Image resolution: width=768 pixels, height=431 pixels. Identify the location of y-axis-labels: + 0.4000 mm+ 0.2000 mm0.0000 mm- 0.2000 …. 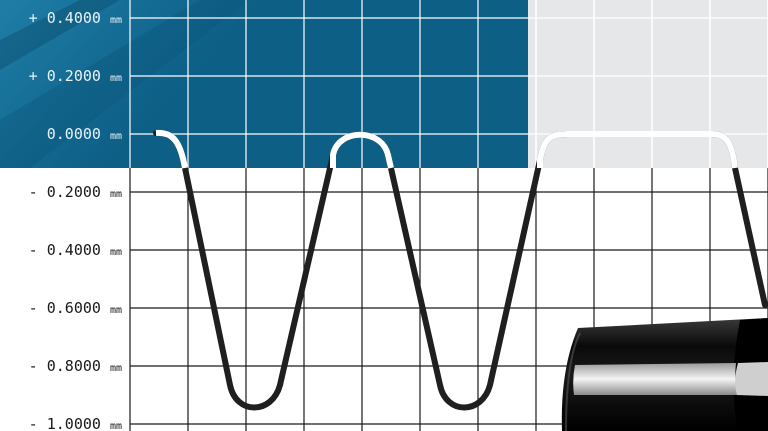
(75, 220).